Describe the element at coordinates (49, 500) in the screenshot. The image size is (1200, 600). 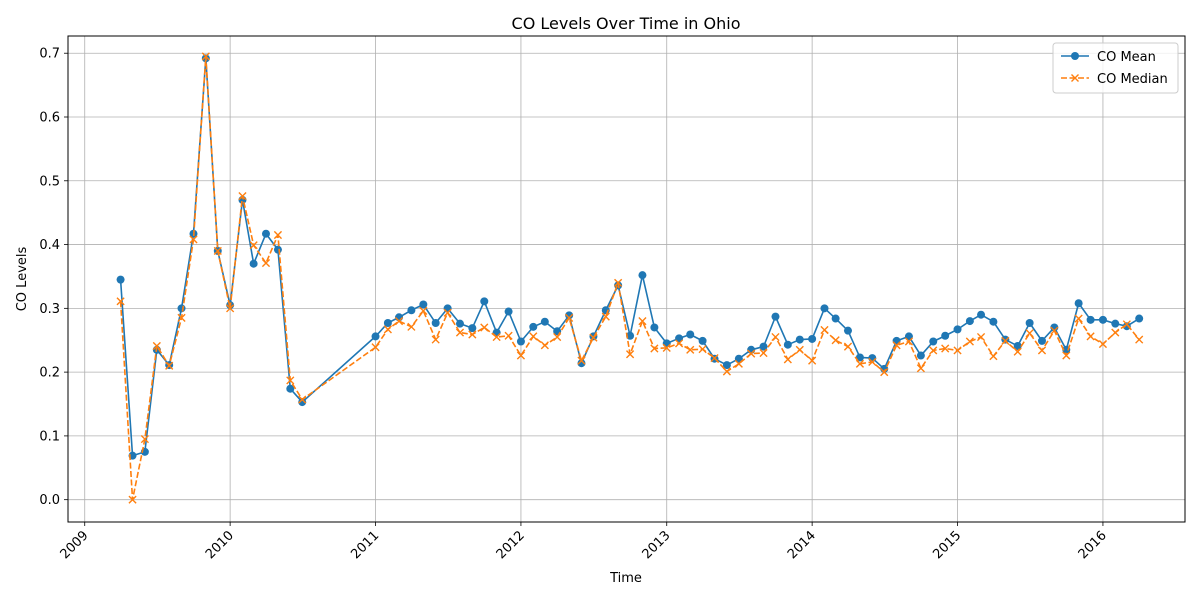
I see `y-tick-label: 0.0` at that location.